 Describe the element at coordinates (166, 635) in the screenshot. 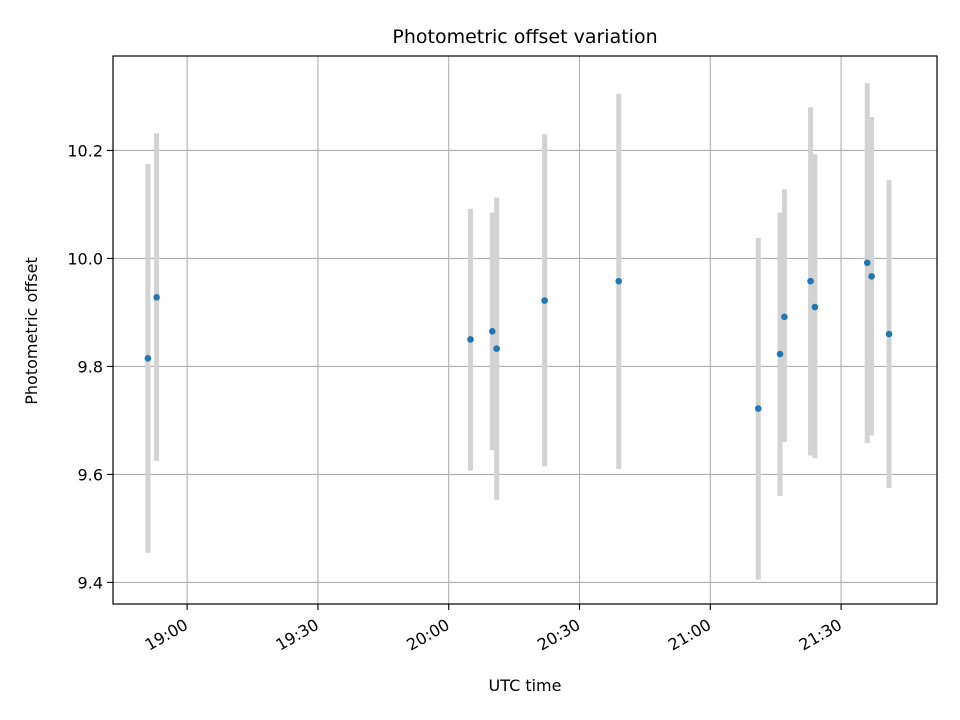

I see `x-tick-label: 19:00` at that location.